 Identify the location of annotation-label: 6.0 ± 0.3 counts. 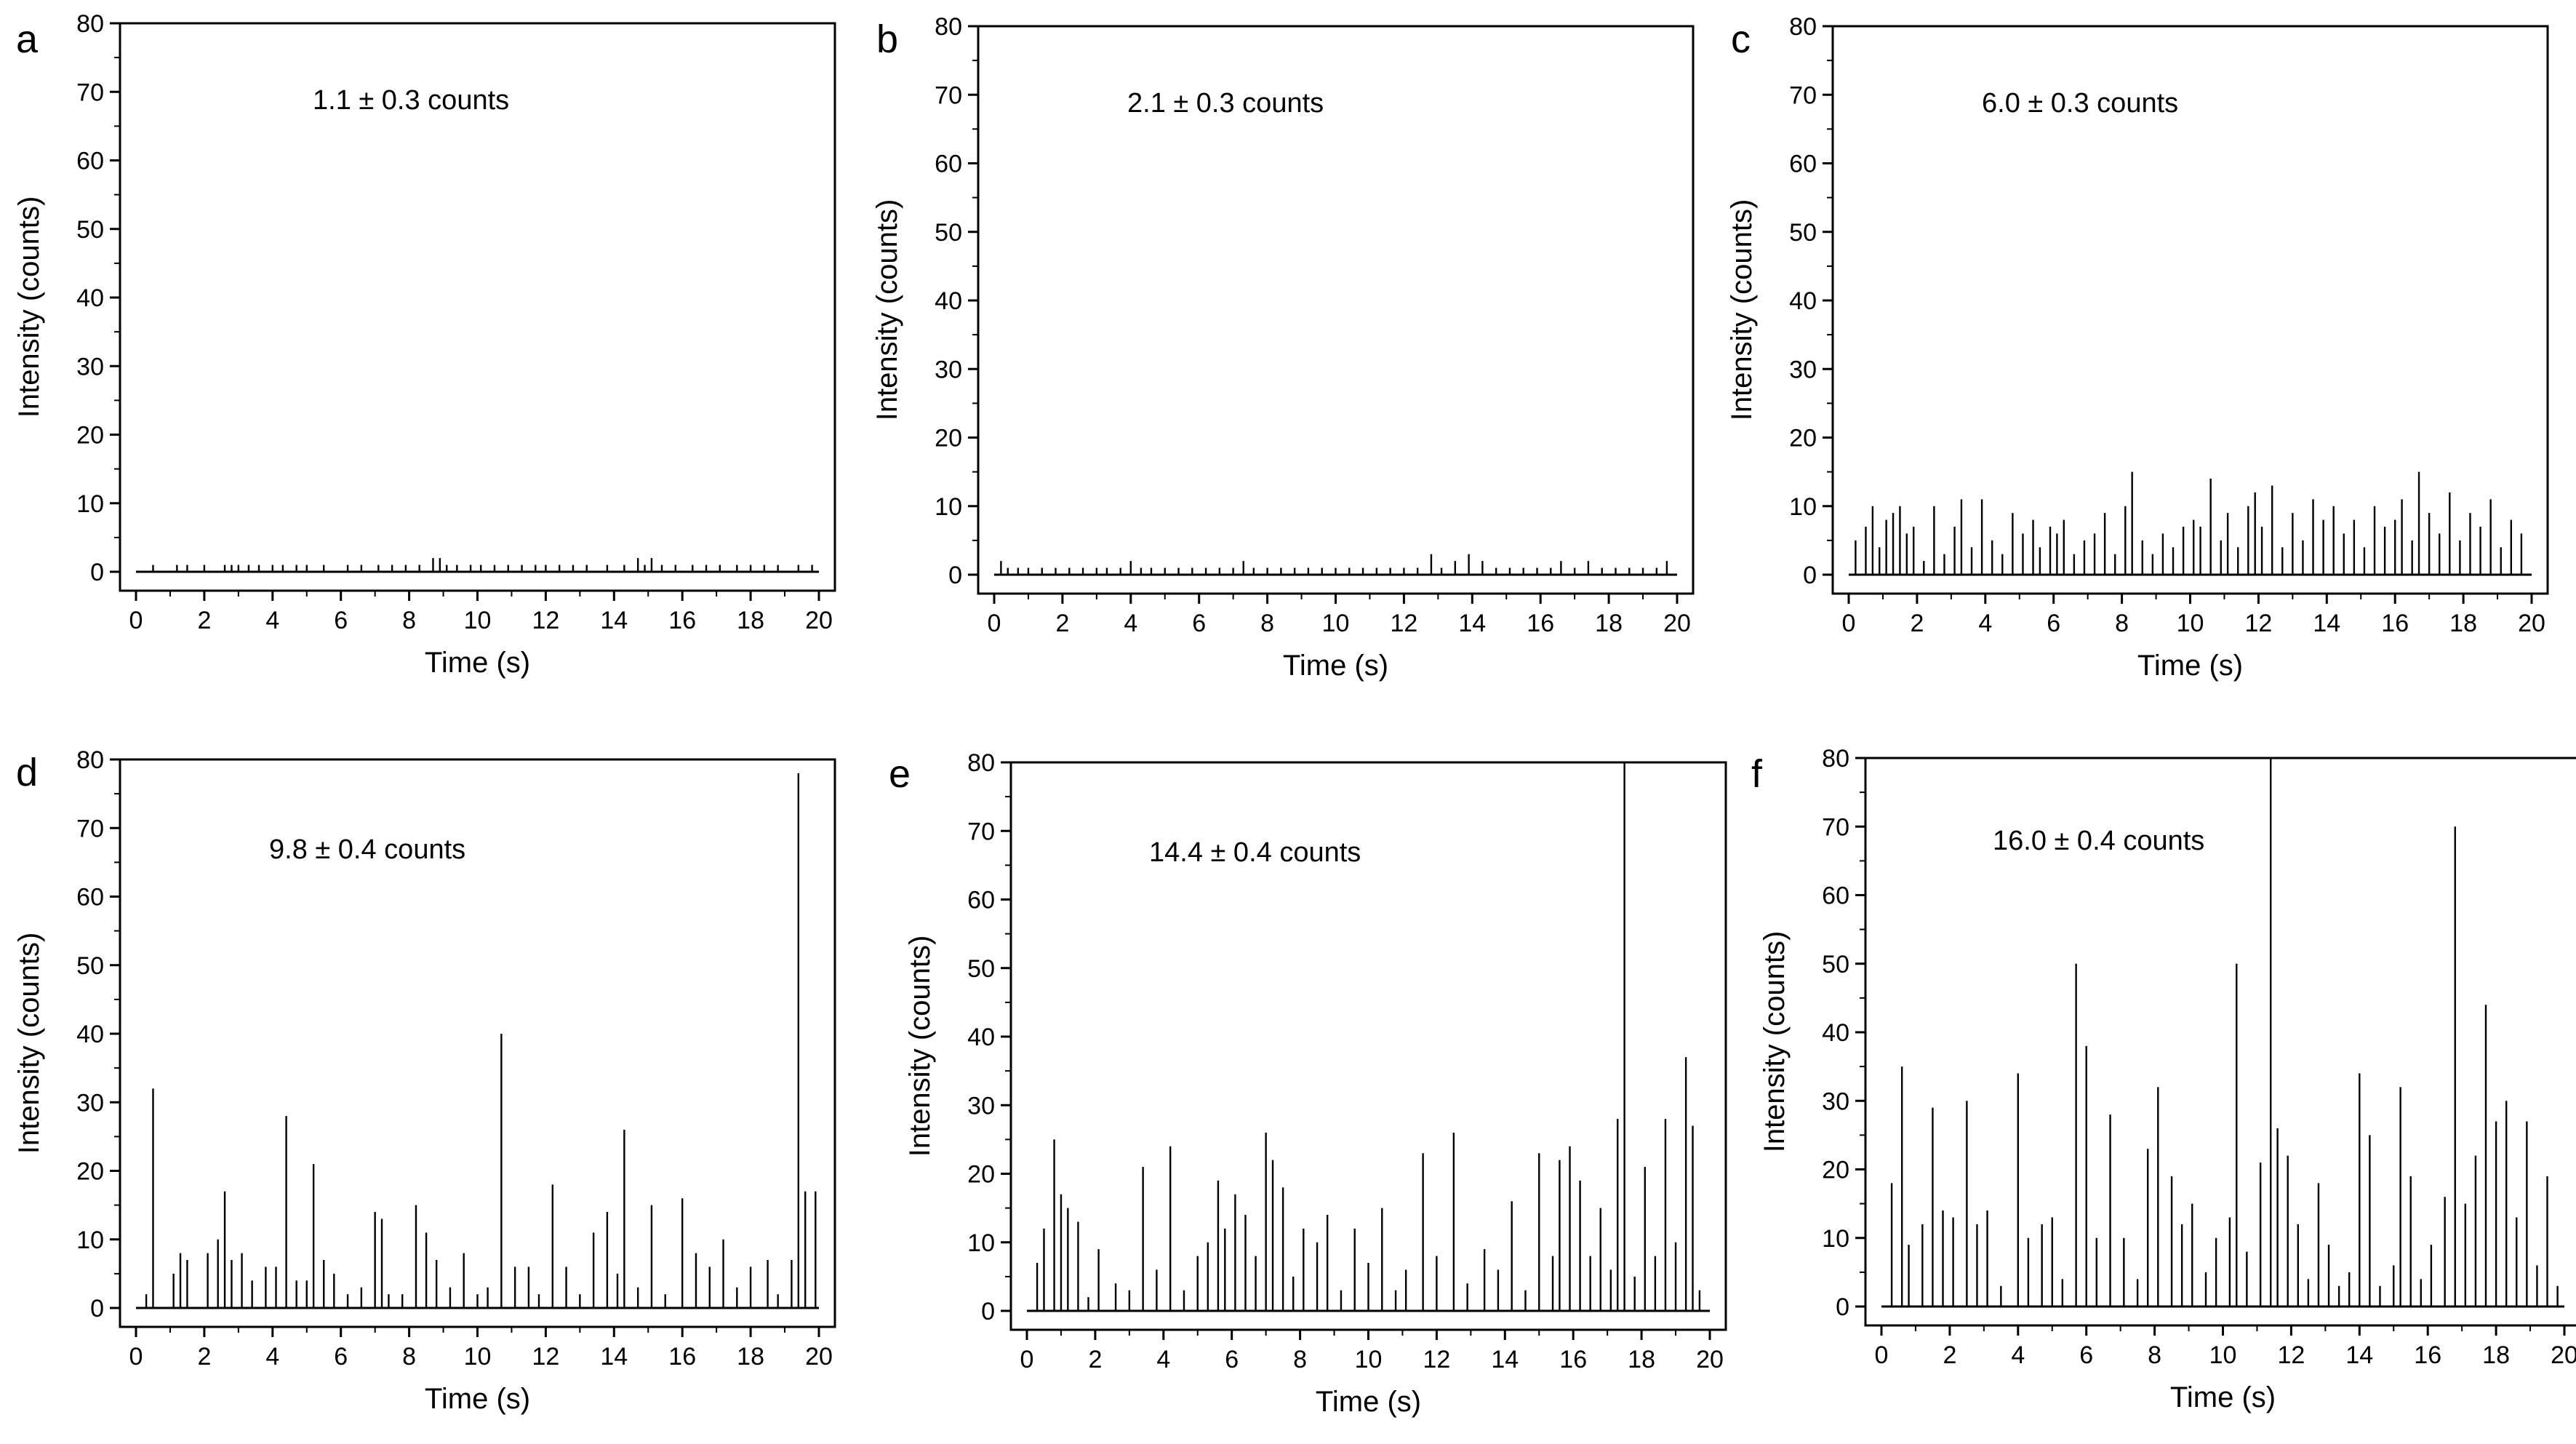
(2080, 103).